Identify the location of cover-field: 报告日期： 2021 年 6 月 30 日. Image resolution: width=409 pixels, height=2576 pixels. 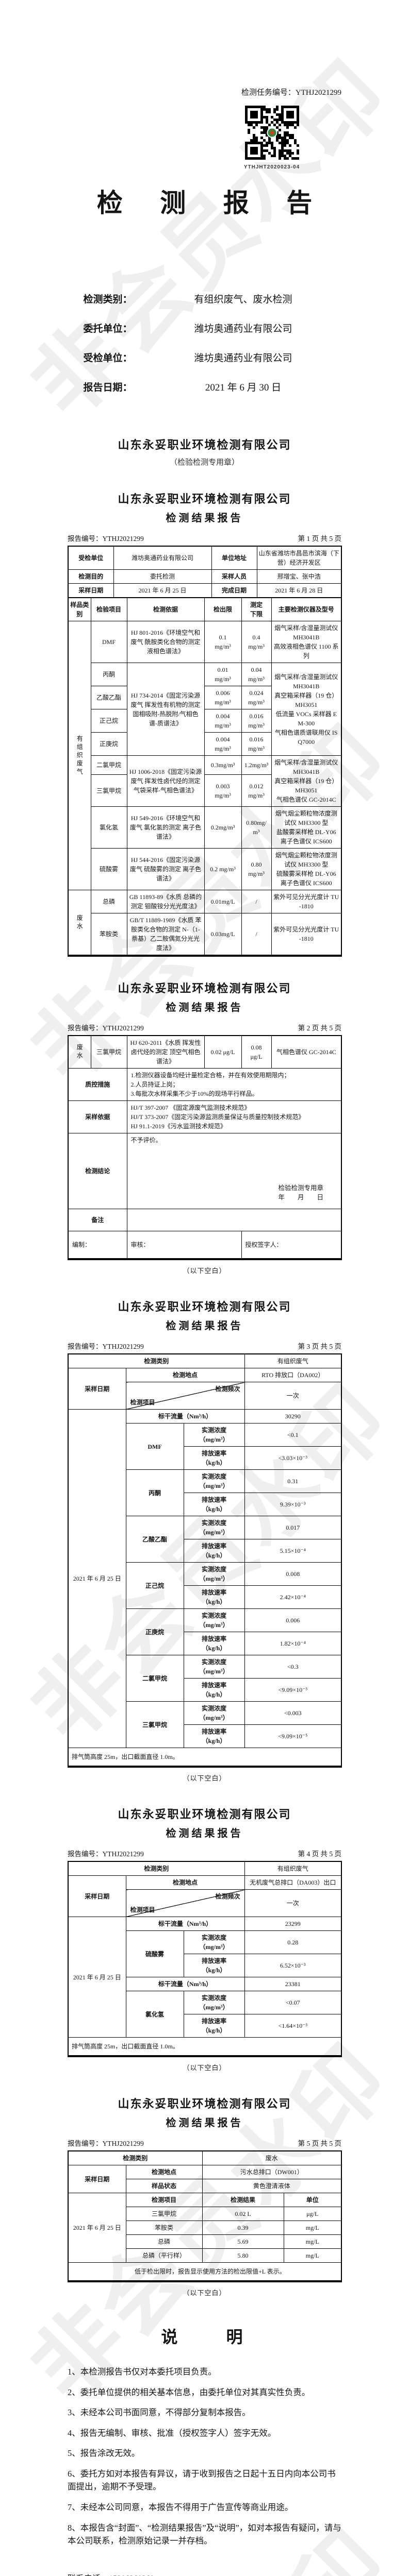
(205, 387).